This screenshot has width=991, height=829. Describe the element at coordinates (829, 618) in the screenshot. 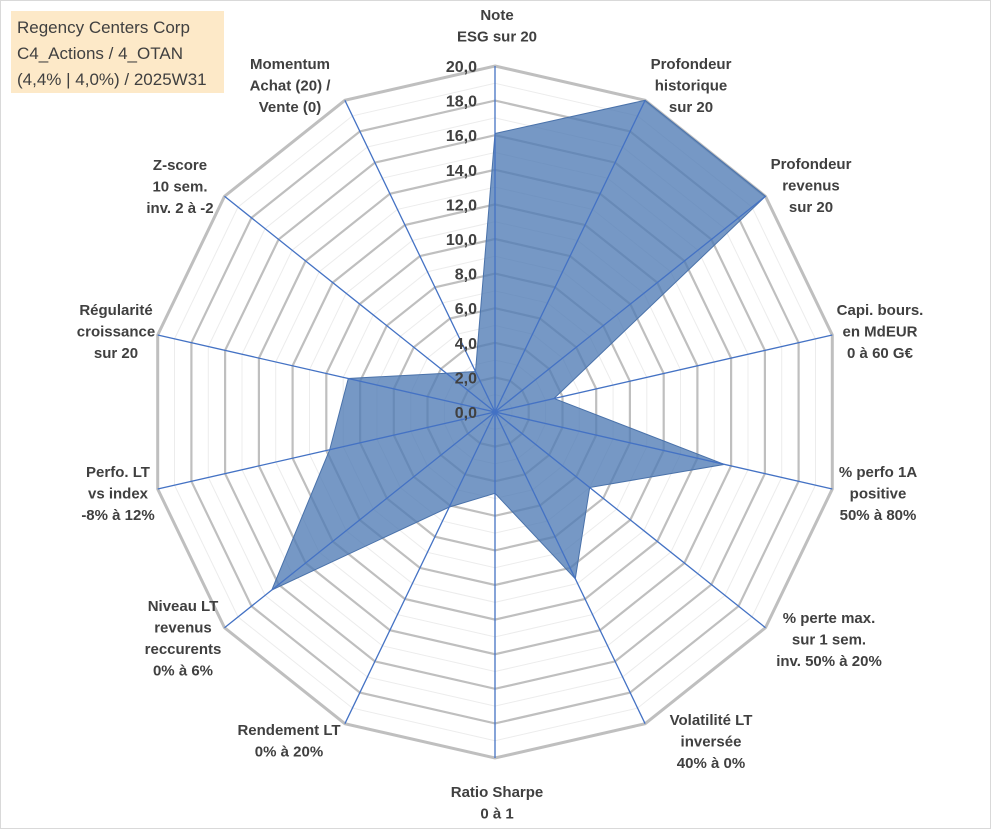

I see `axis-label-line: % perte max.` at that location.